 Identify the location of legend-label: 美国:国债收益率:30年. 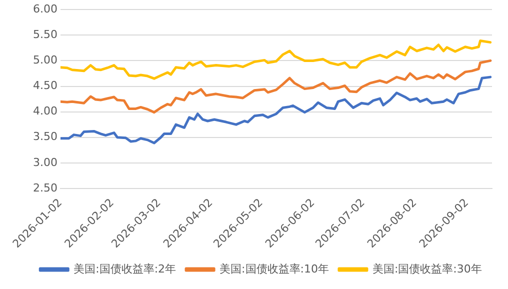
(427, 269).